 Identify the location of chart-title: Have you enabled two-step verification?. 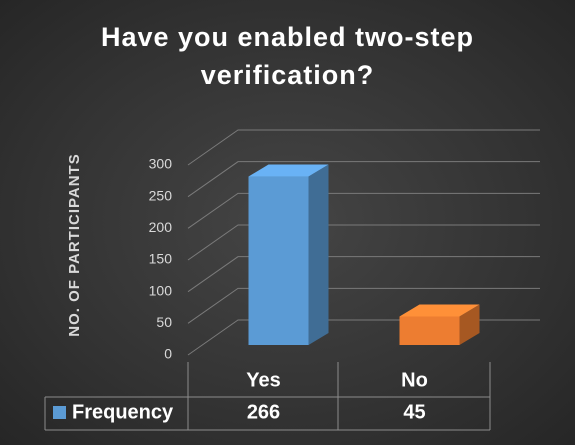
(287, 56).